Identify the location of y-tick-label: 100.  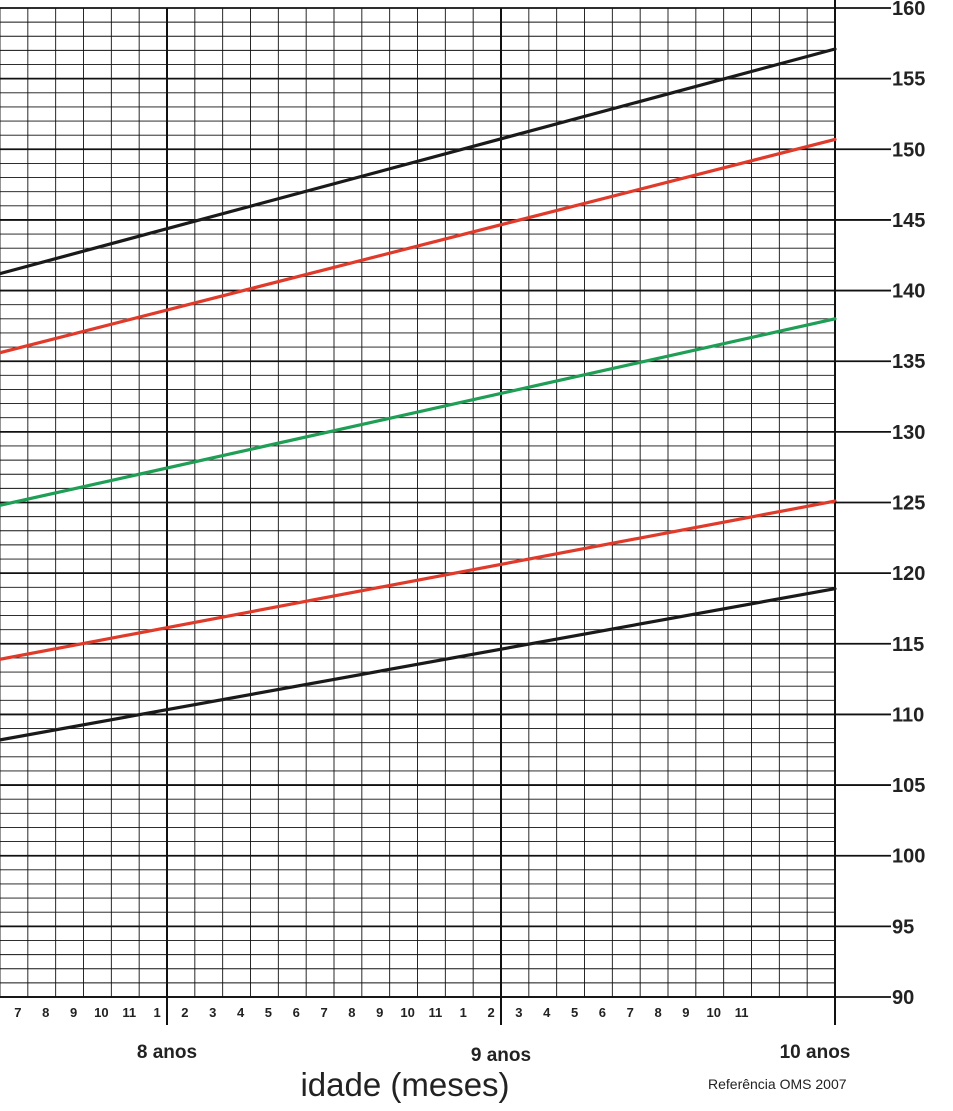
(908, 857).